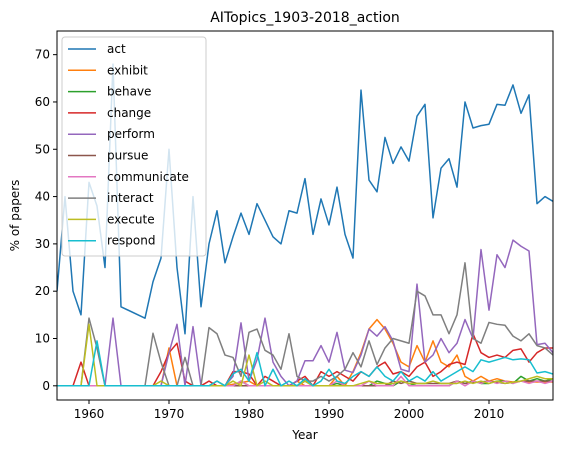 The width and height of the screenshot is (563, 453). I want to click on y-tick-label: 30, so click(42, 244).